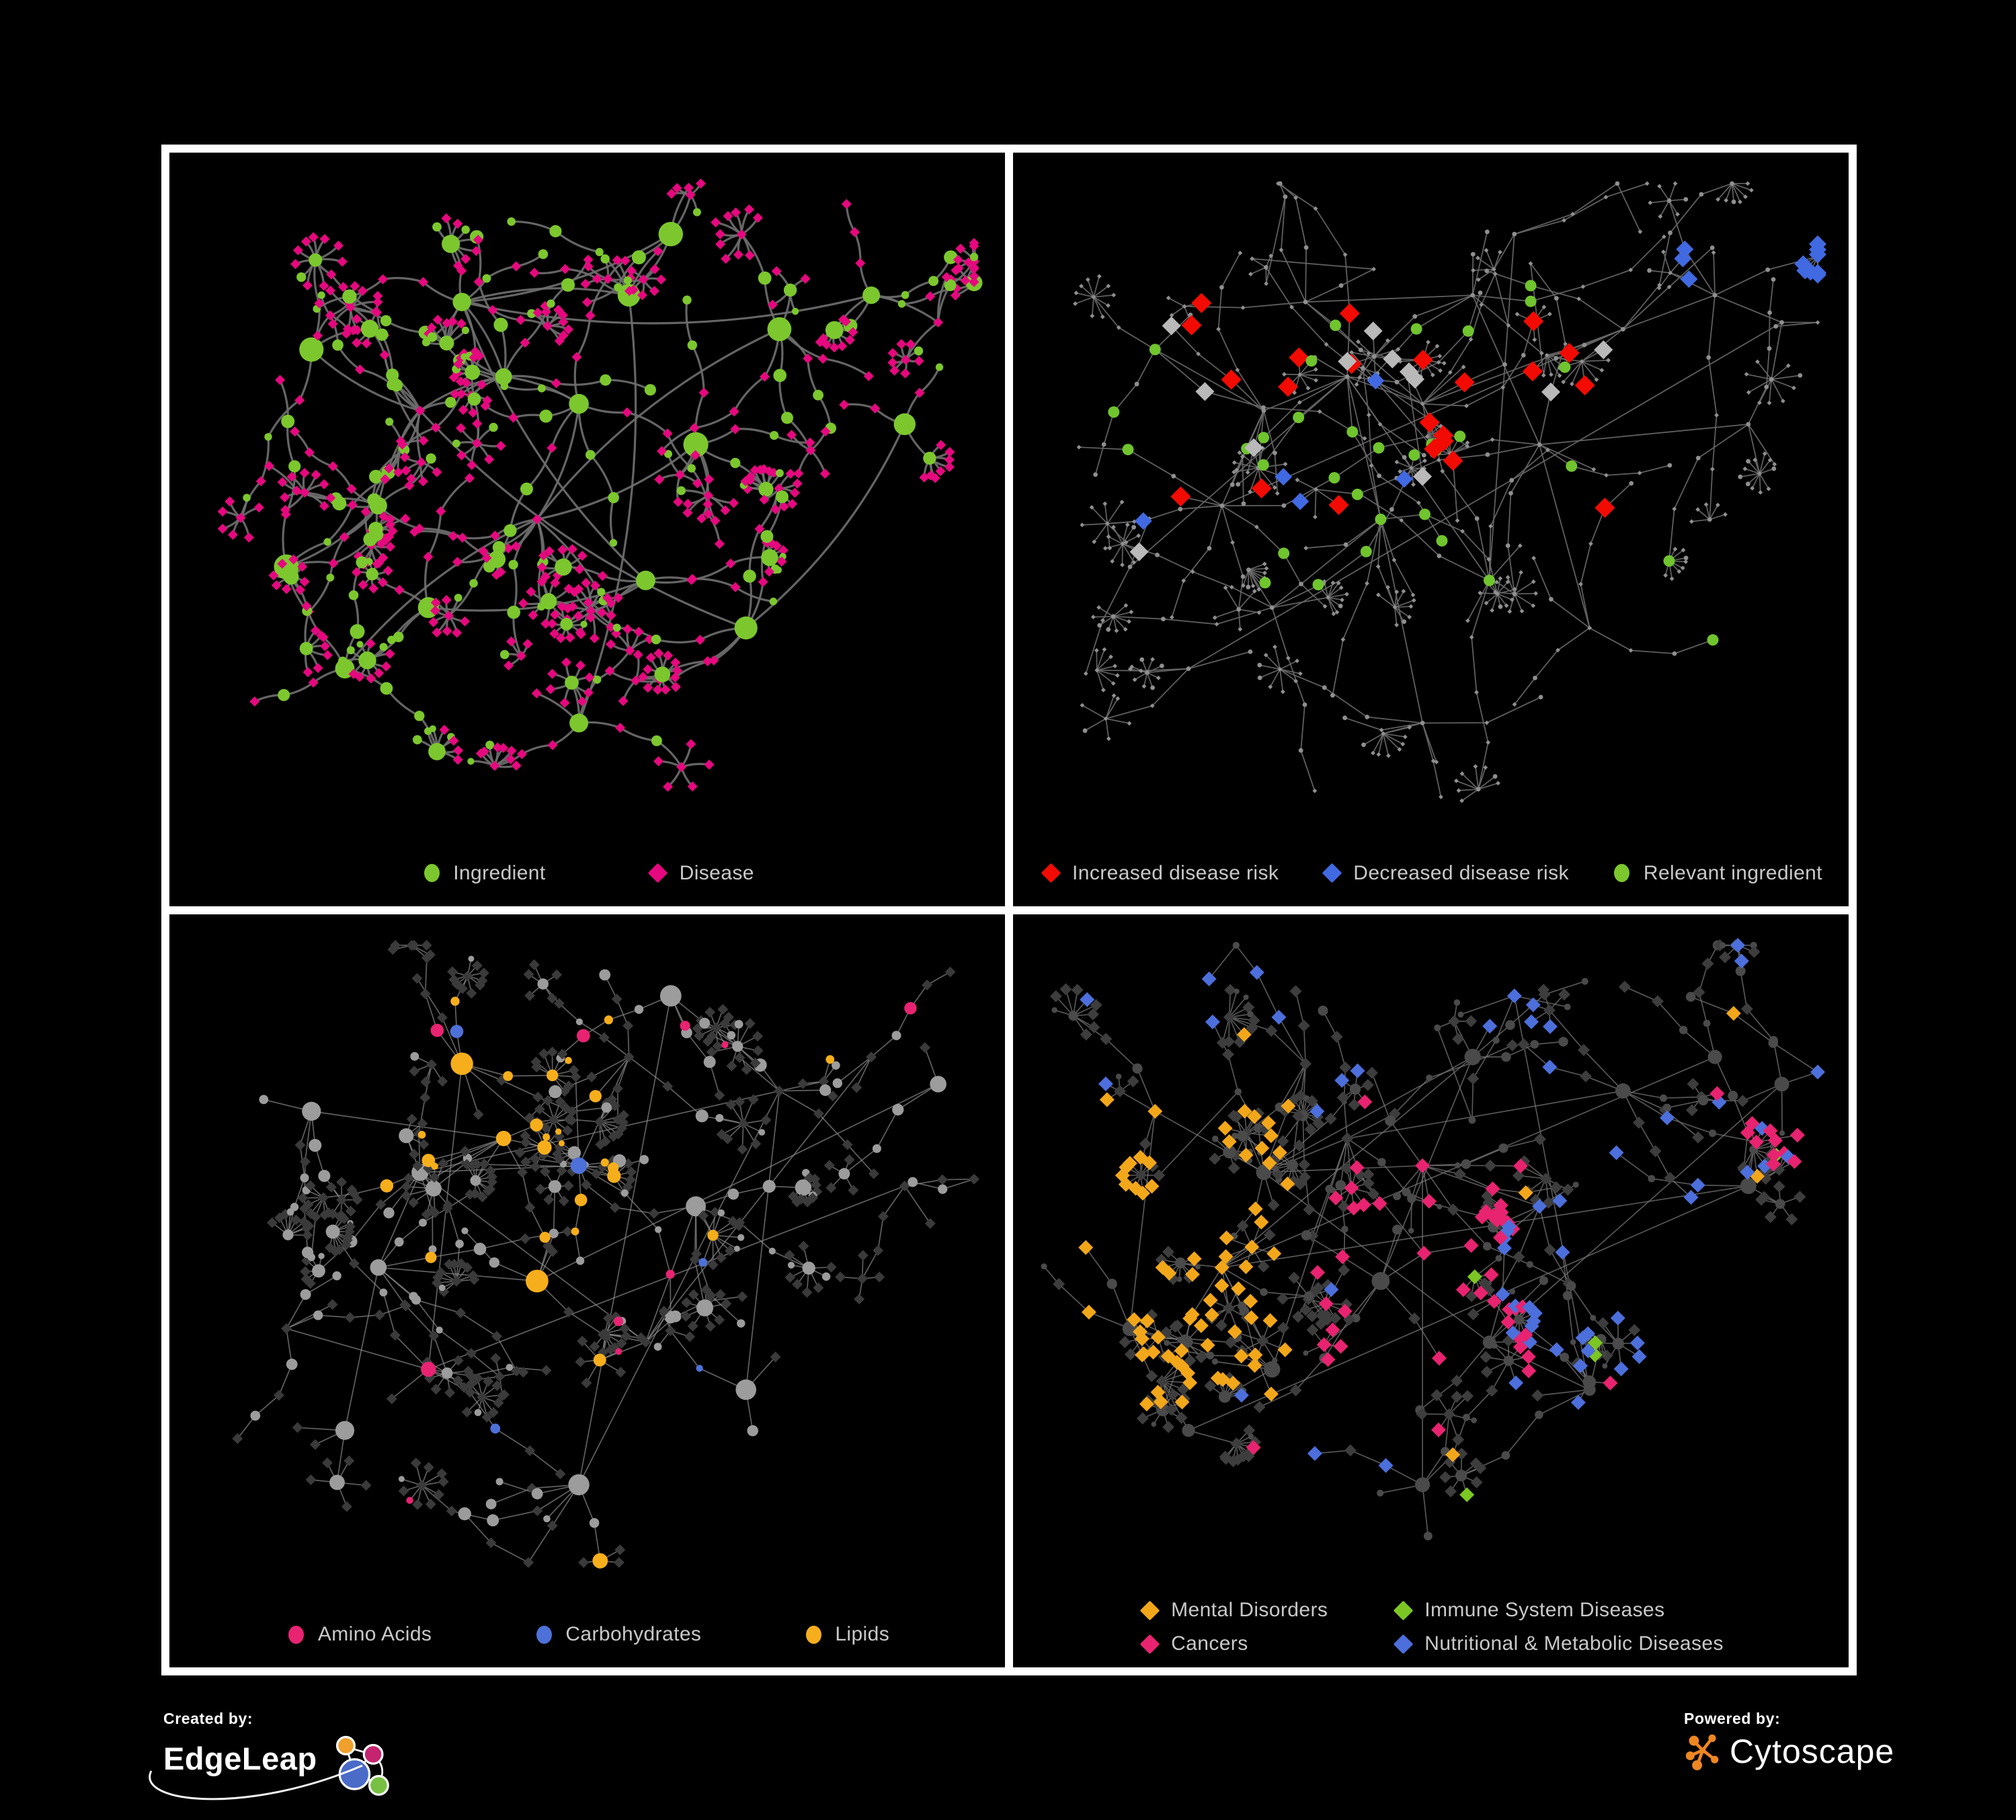  What do you see at coordinates (600, 485) in the screenshot?
I see `network-graph-ingredient-disease` at bounding box center [600, 485].